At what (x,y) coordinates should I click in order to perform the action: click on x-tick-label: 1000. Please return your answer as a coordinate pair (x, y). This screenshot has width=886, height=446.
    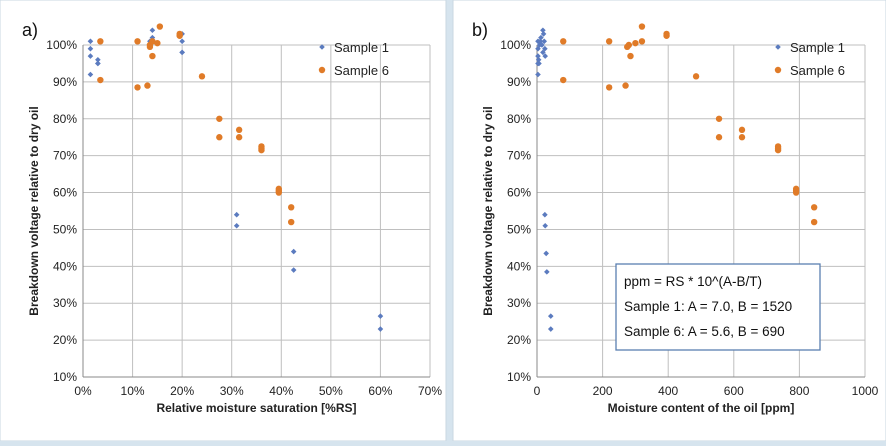
    Looking at the image, I should click on (865, 391).